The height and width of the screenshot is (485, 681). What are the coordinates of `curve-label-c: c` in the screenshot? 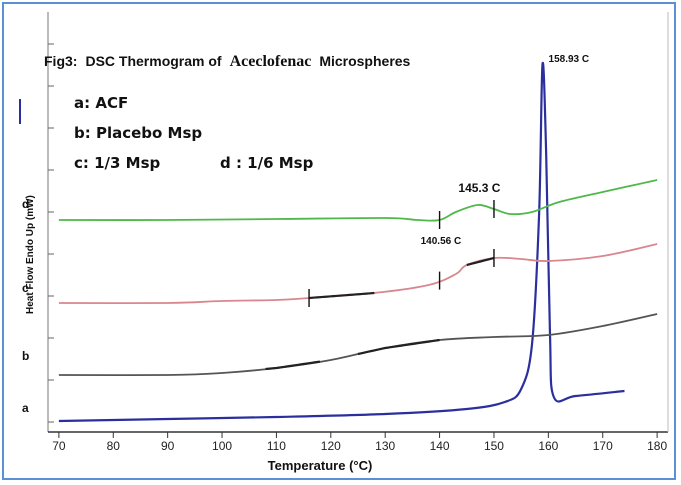 It's located at (25, 288).